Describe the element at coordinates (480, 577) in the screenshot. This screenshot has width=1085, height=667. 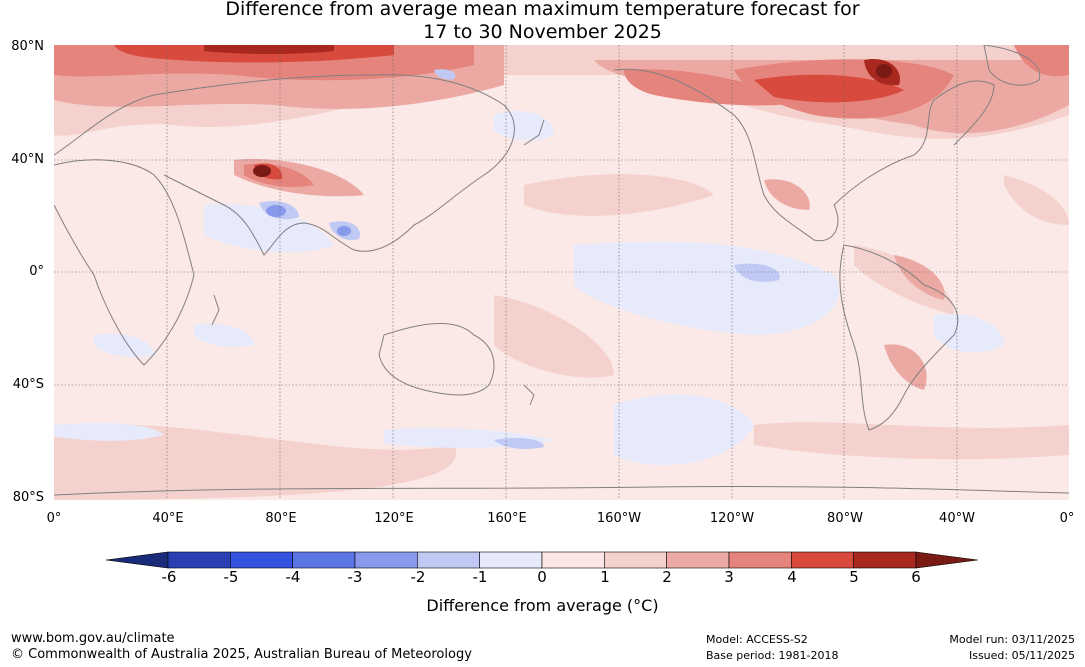
I see `colorbar-tick: -1` at that location.